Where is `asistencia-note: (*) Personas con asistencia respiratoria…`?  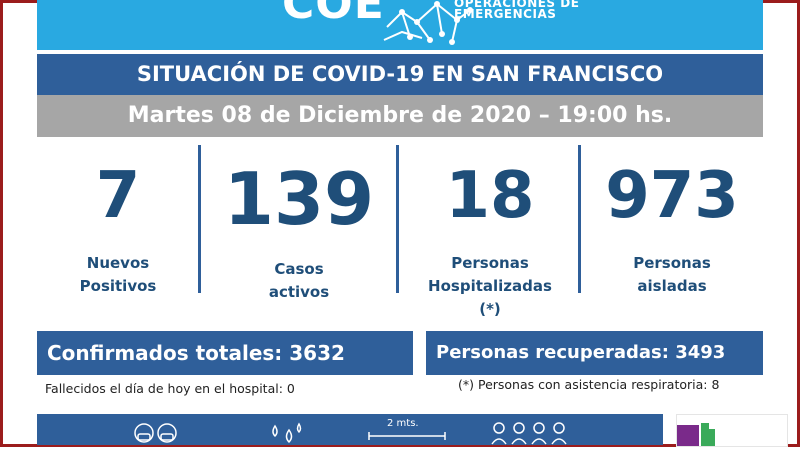
asistencia-note: (*) Personas con asistencia respiratoria… is located at coordinates (589, 384).